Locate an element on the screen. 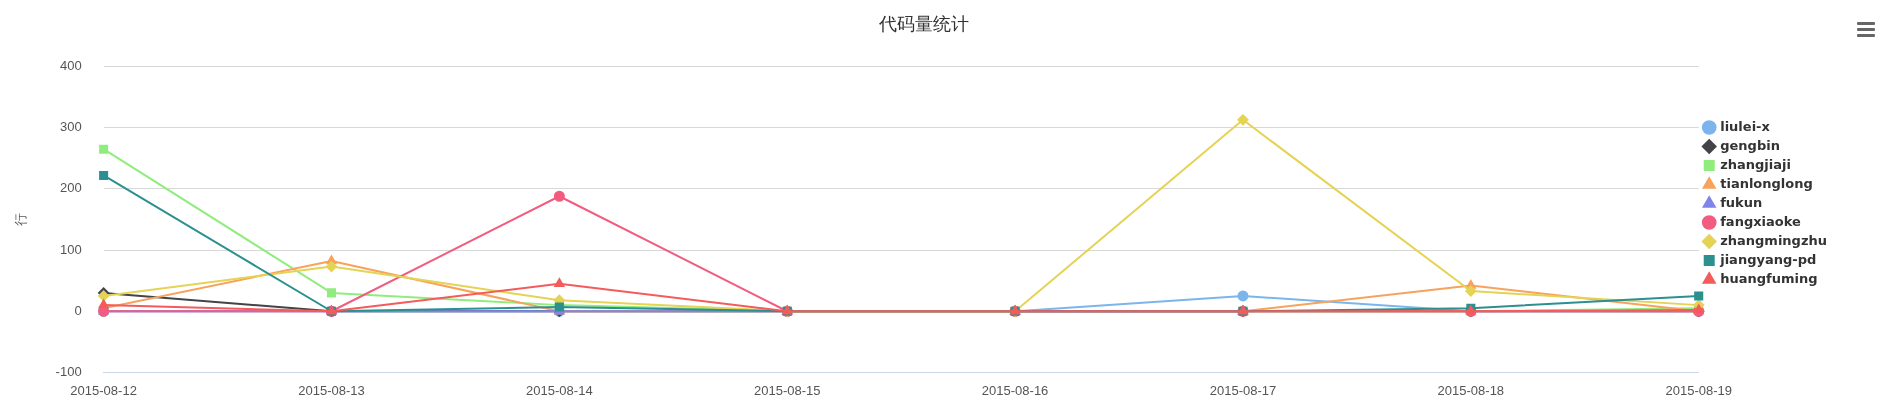 This screenshot has height=412, width=1897. y-axis-title: 行 is located at coordinates (21, 219).